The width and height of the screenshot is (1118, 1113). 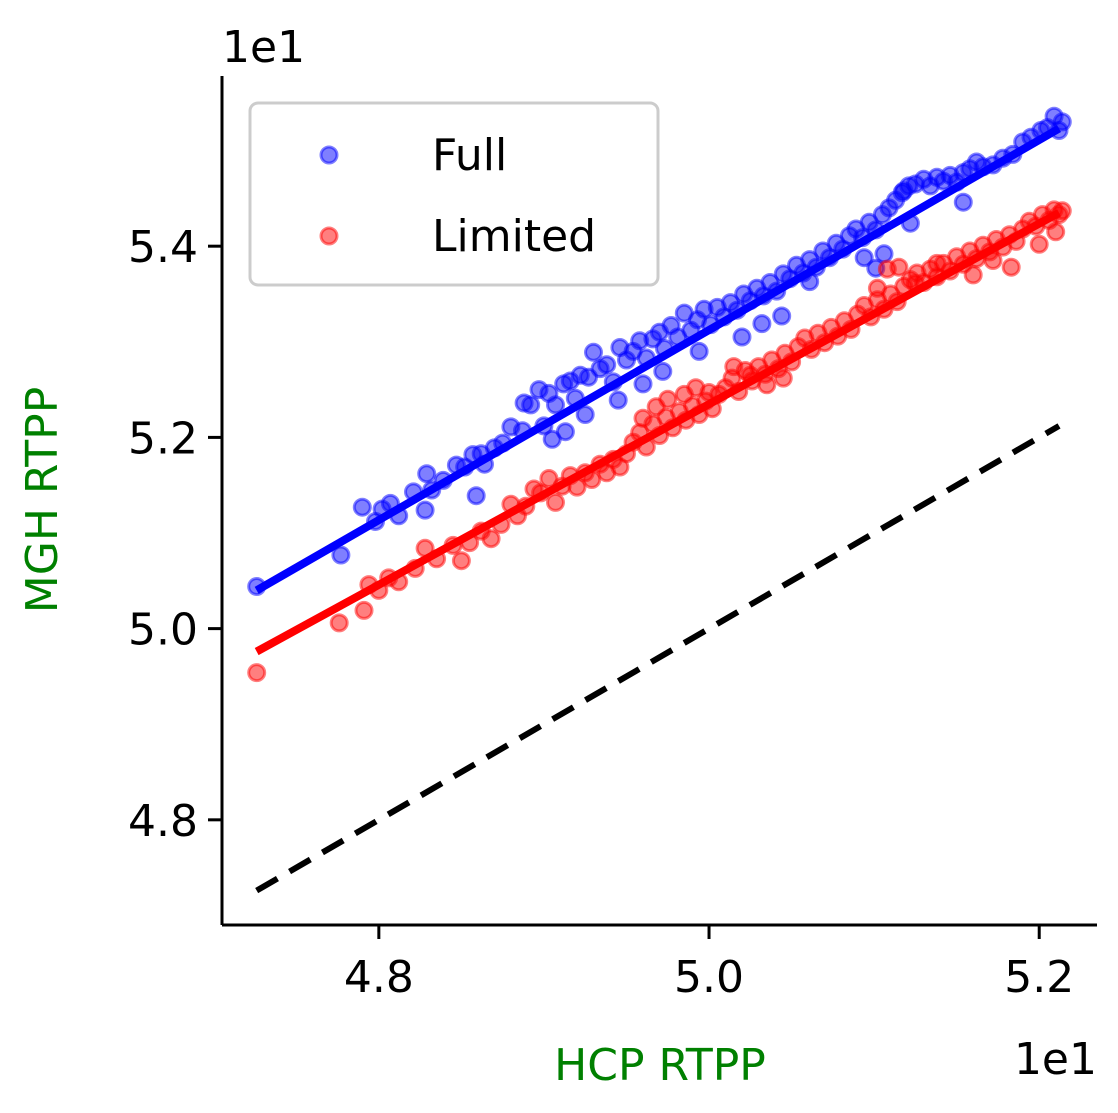 I want to click on x-axis-ticks: 4.8 5.0 5.2, so click(x=709, y=964).